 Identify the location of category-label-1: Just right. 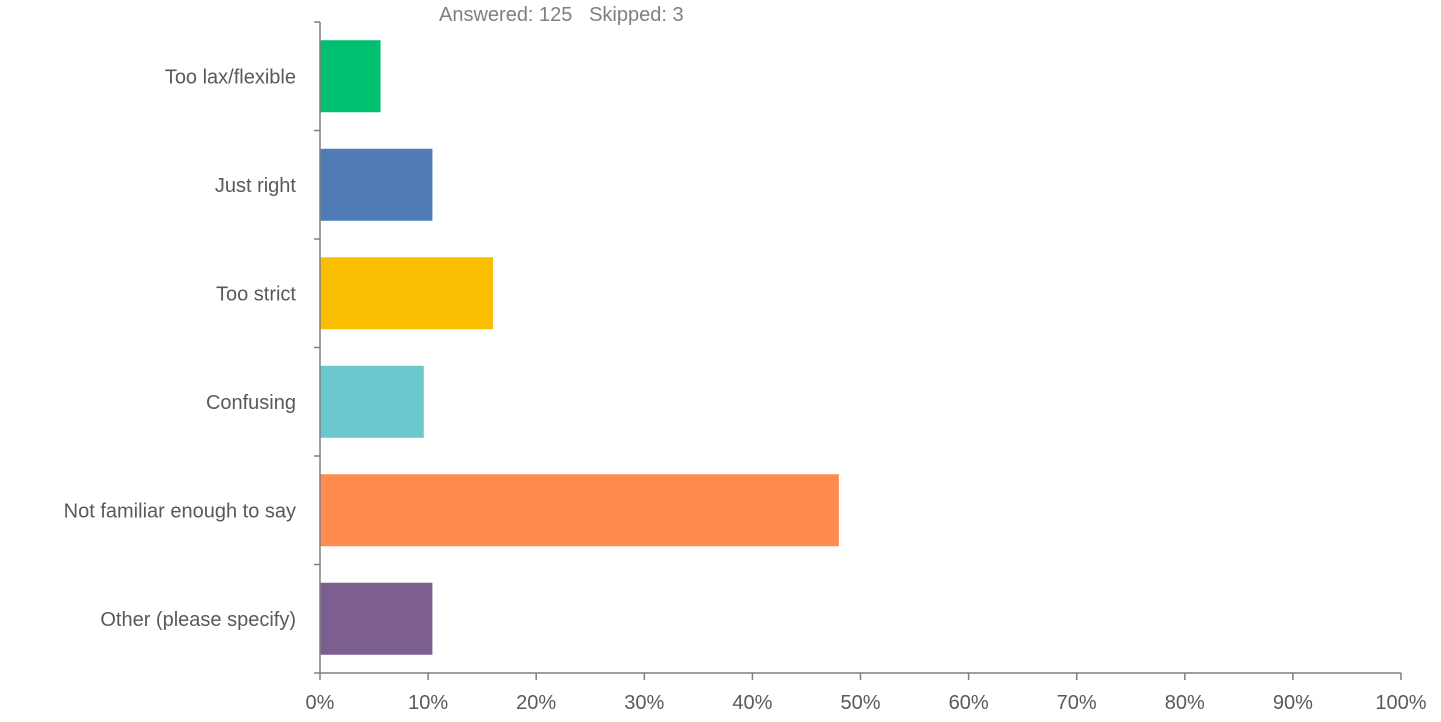
(256, 186).